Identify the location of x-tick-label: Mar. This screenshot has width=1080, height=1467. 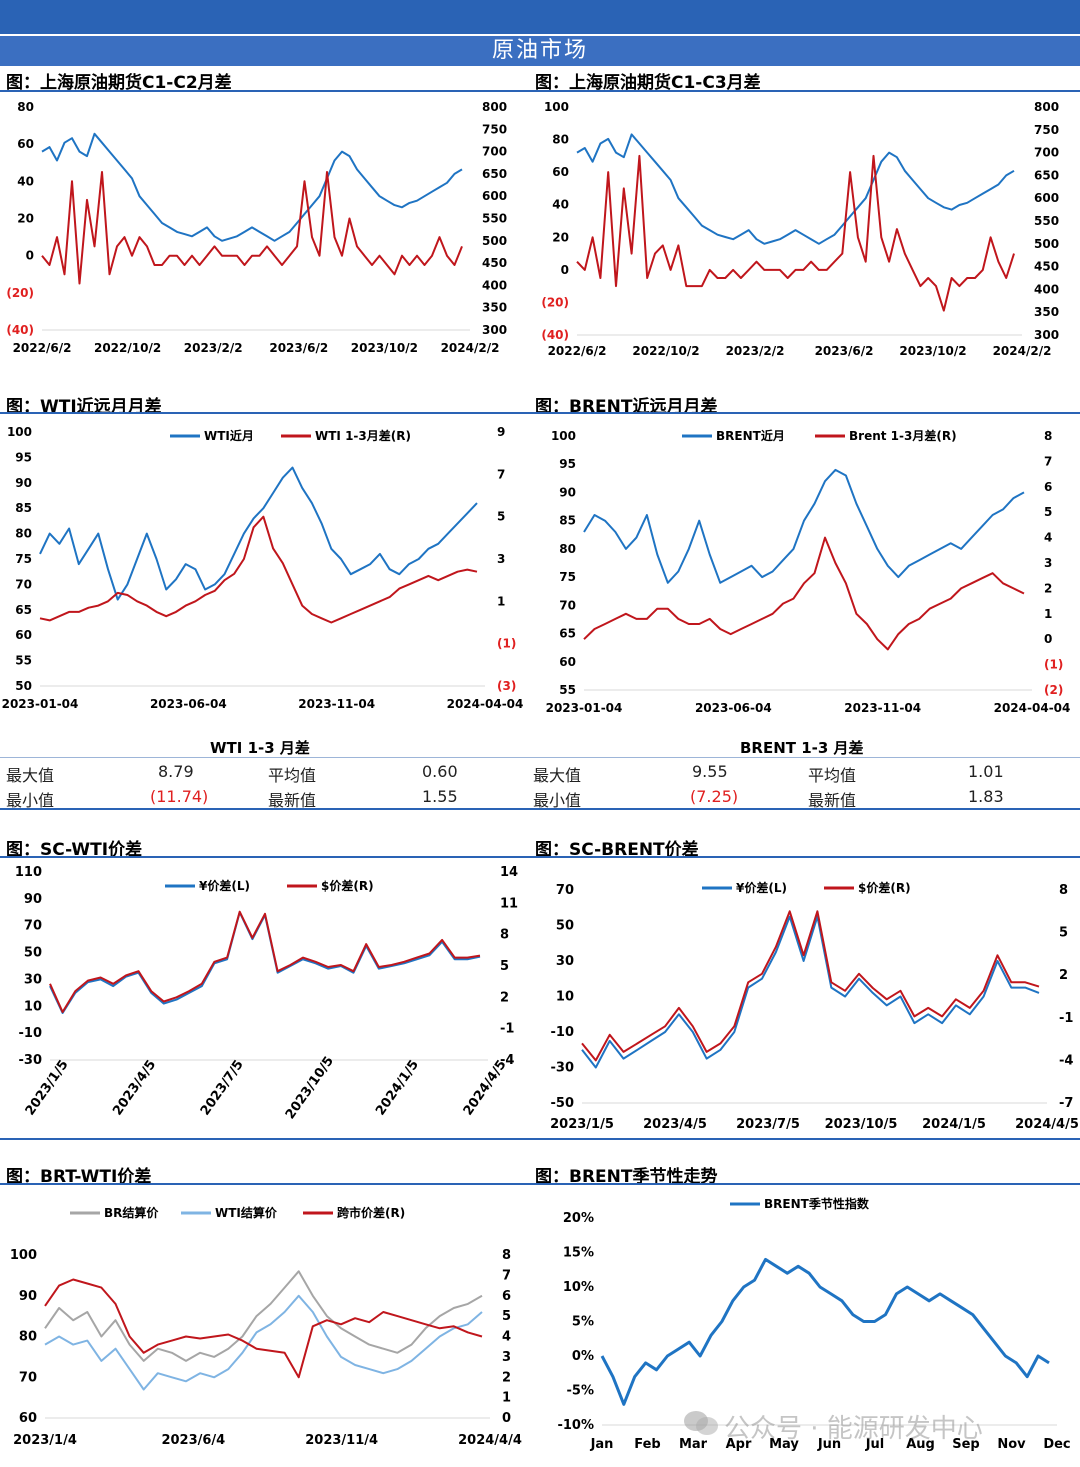
(693, 1444).